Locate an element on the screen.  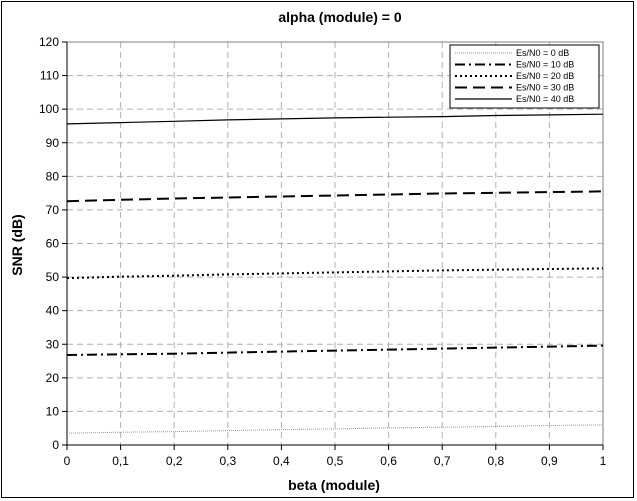
y-tick-label: 10 is located at coordinates (53, 411).